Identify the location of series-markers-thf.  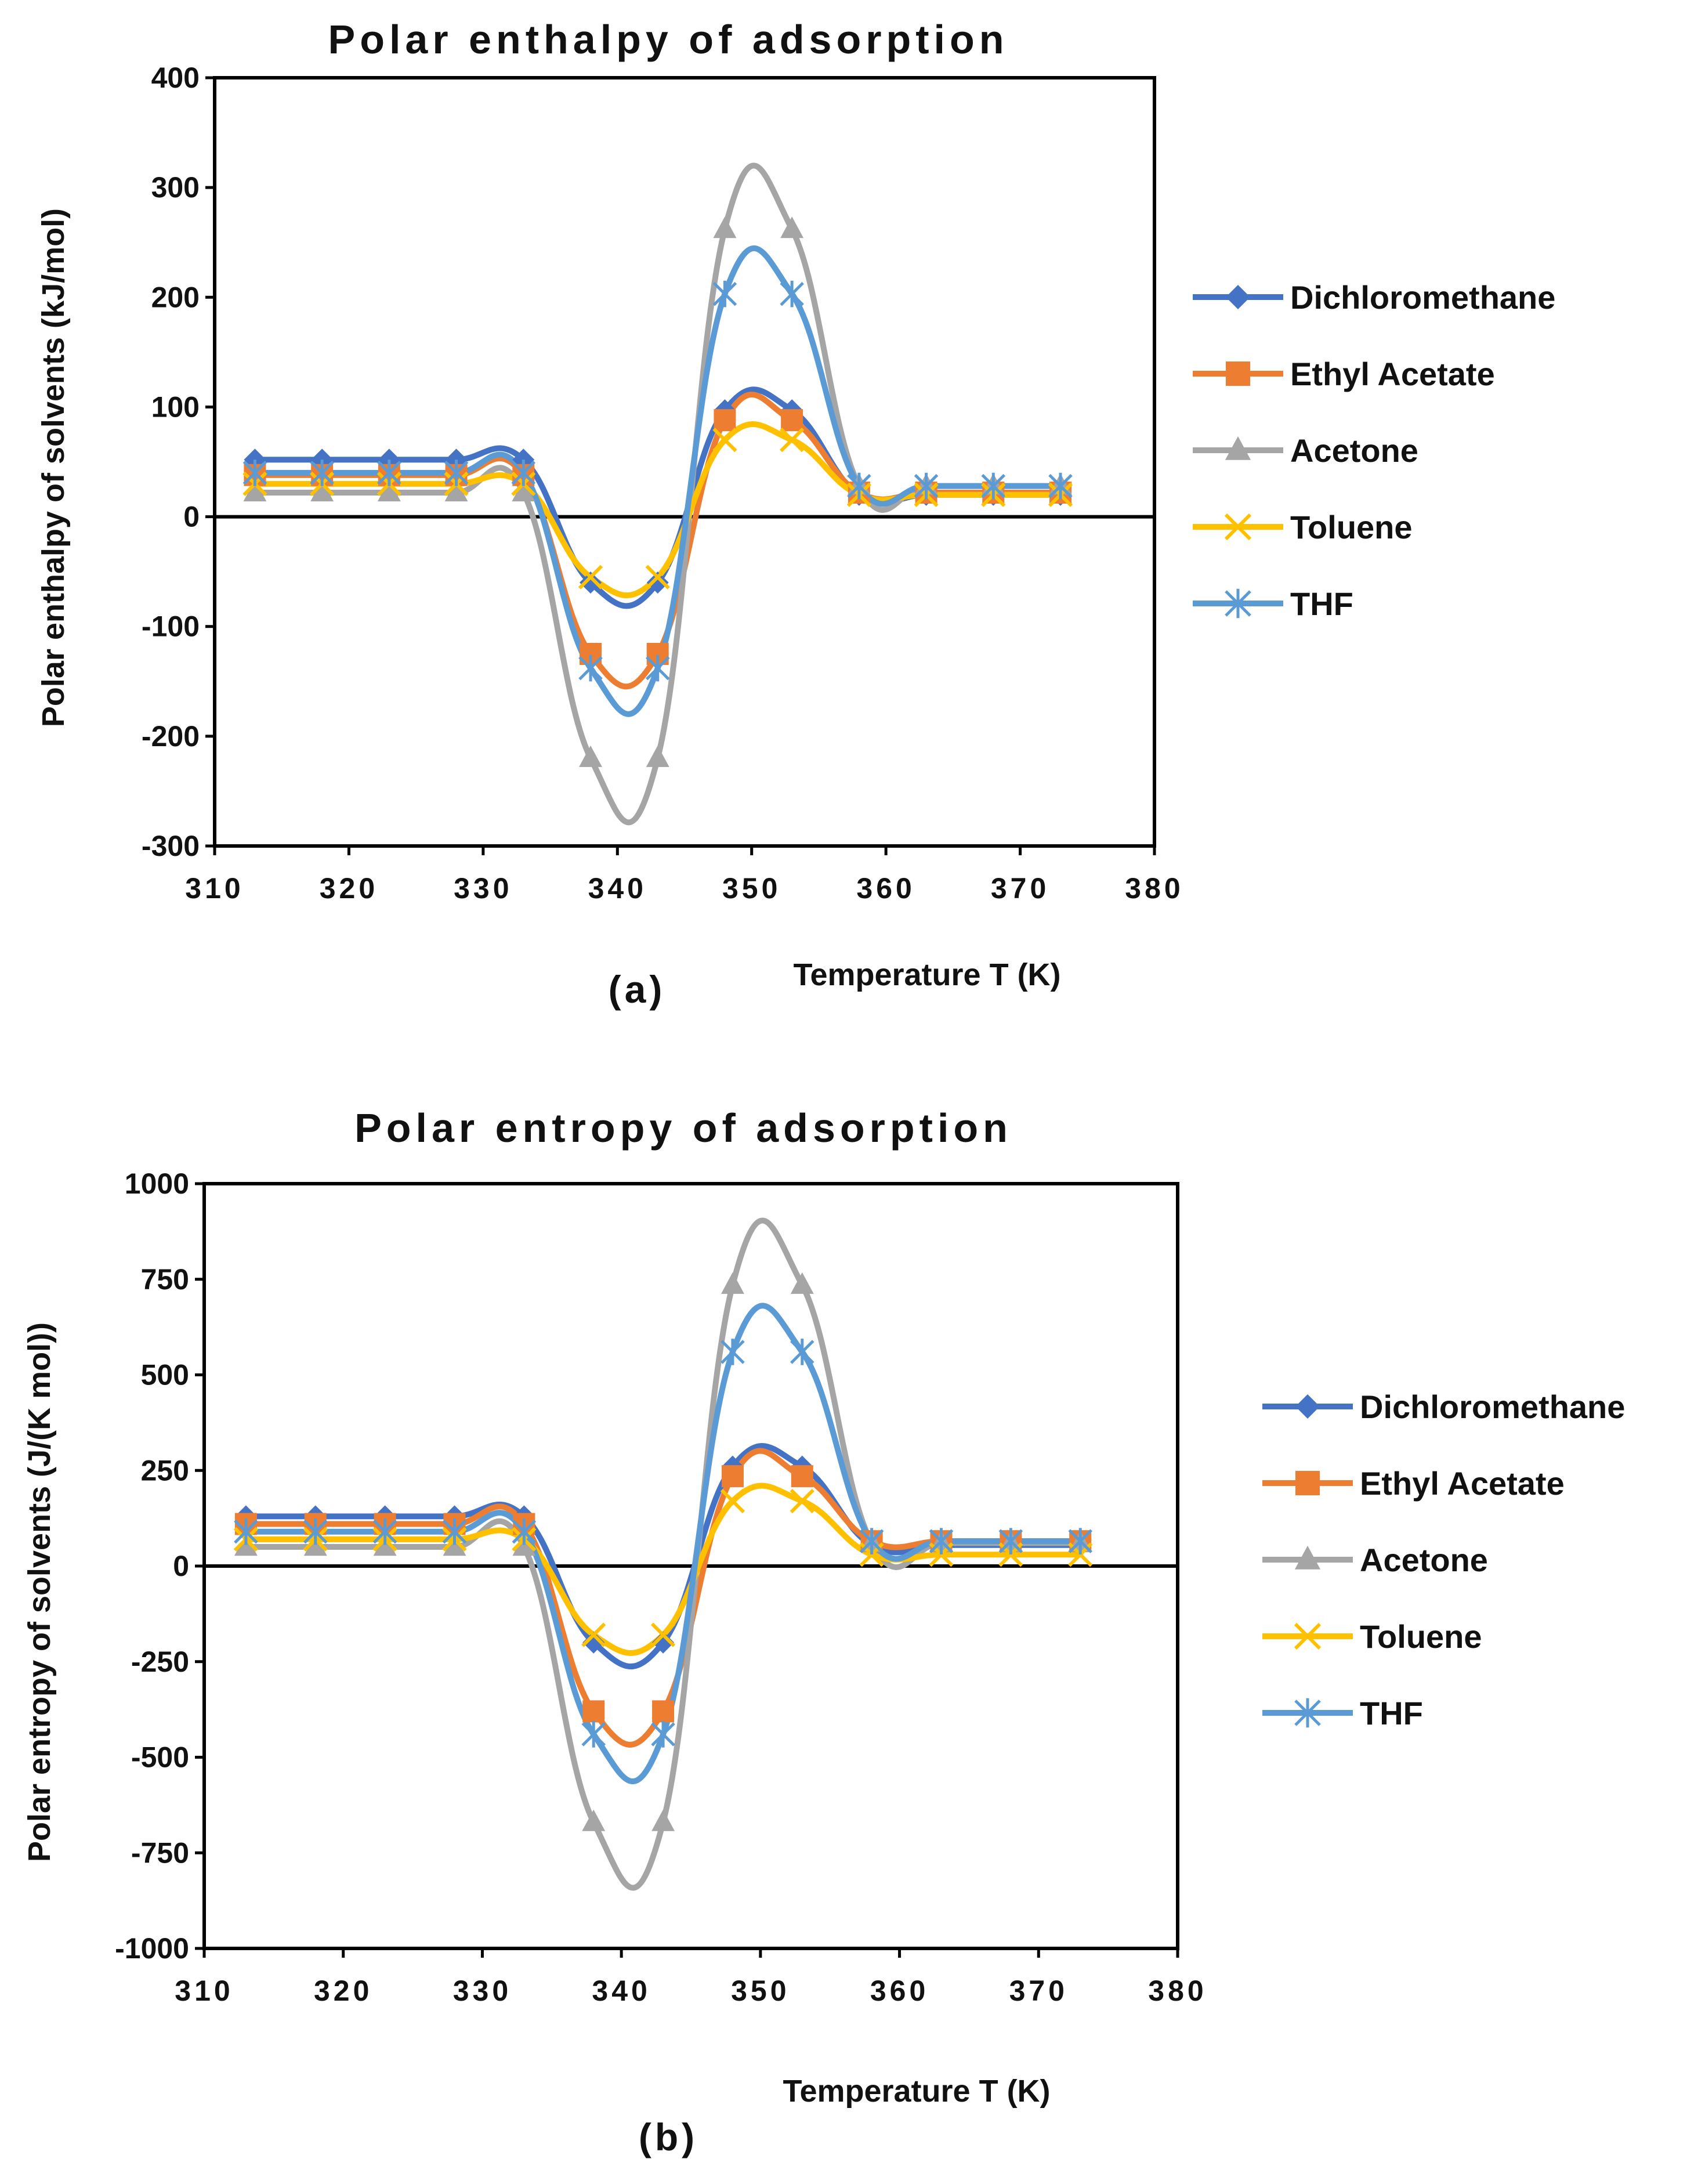
(663, 1544).